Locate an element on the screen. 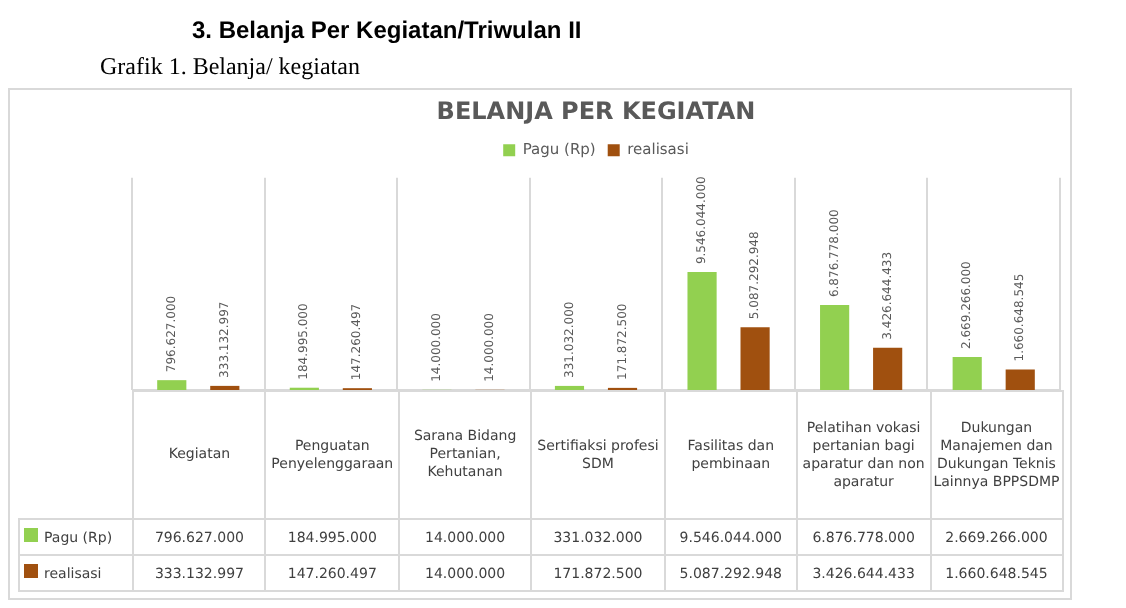 Image resolution: width=1126 pixels, height=608 pixels. text: 3. Belanja Per Kegiatan/Triwulan II is located at coordinates (387, 30).